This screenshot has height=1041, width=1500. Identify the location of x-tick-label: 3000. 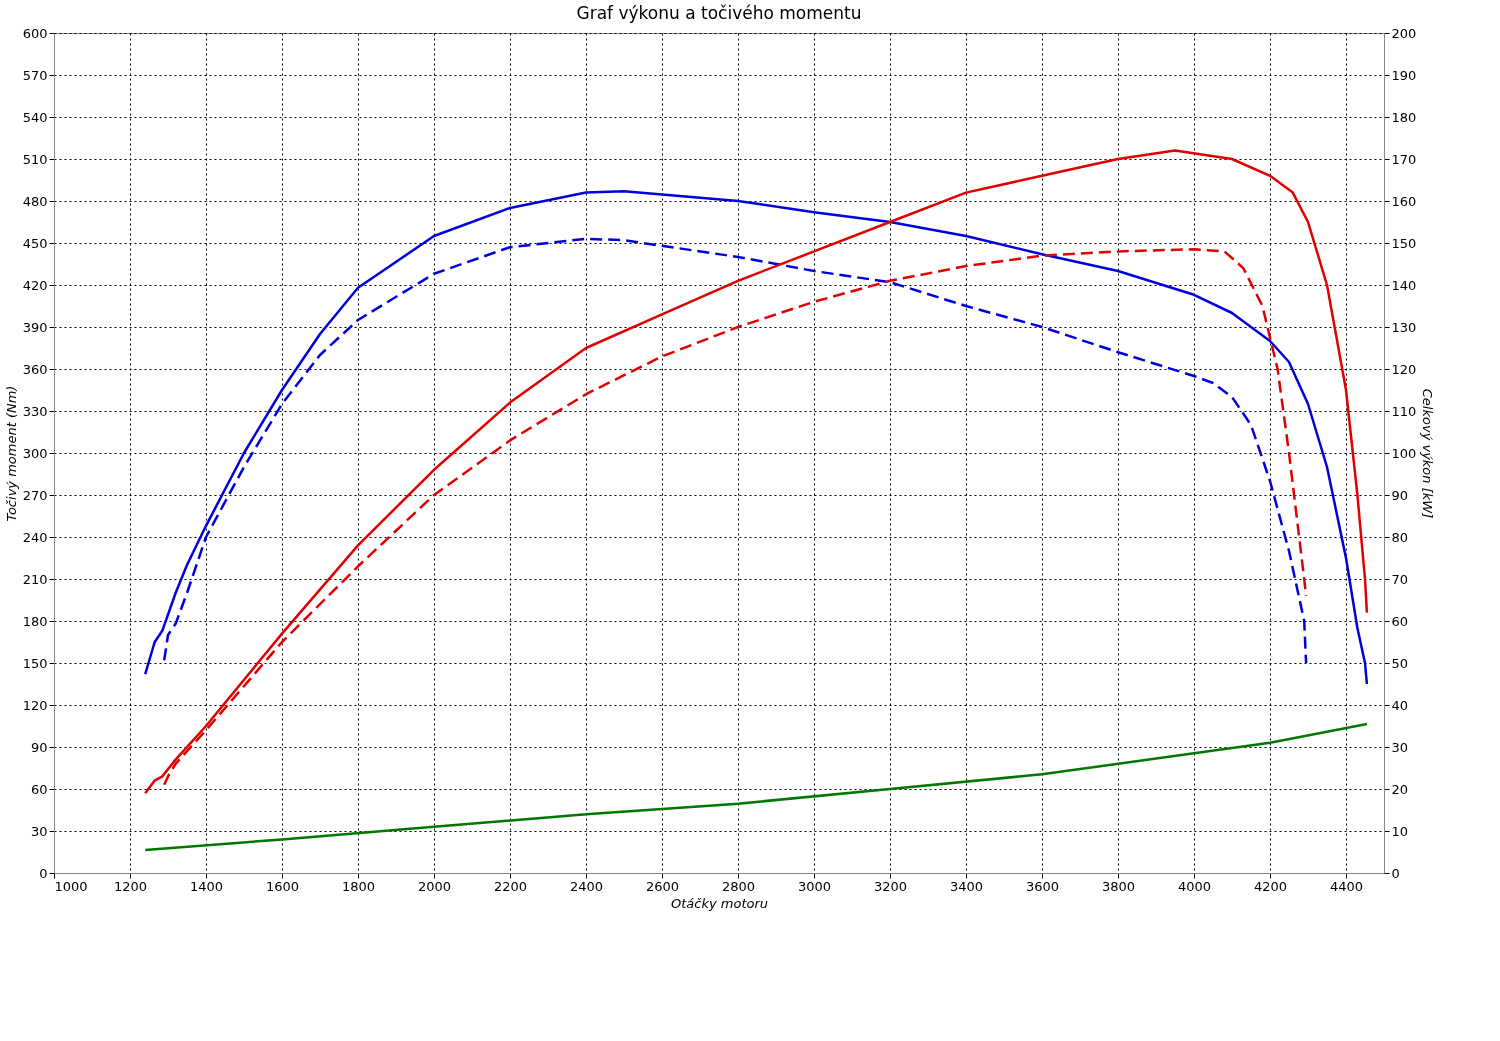
(814, 886).